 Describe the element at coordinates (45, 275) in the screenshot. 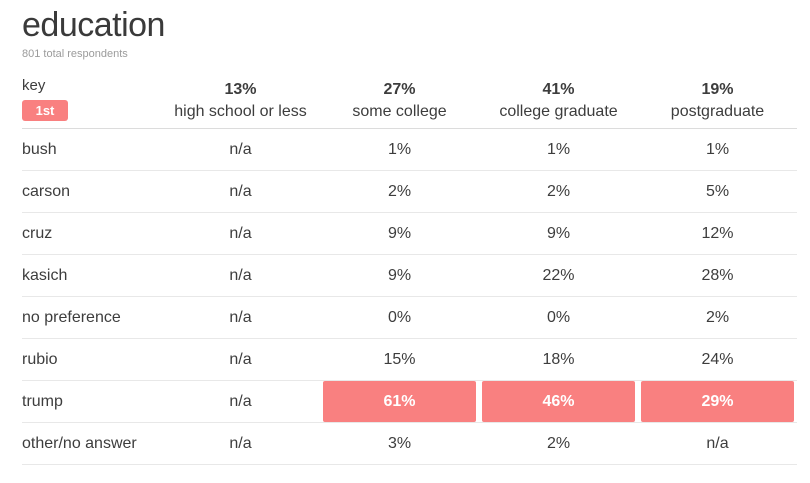

I see `row-label: kasich` at that location.